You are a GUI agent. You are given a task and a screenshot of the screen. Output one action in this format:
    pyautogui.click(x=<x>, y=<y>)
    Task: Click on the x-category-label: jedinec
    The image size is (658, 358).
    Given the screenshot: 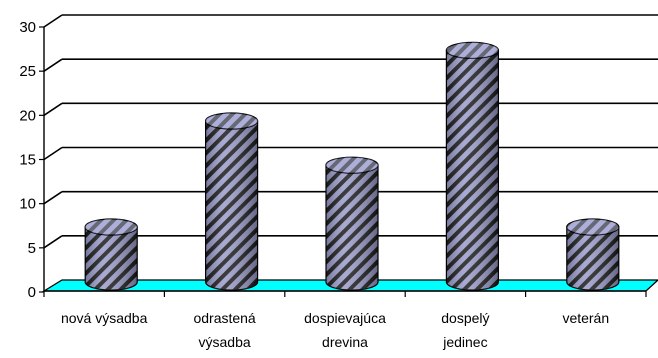 What is the action you would take?
    pyautogui.click(x=464, y=342)
    